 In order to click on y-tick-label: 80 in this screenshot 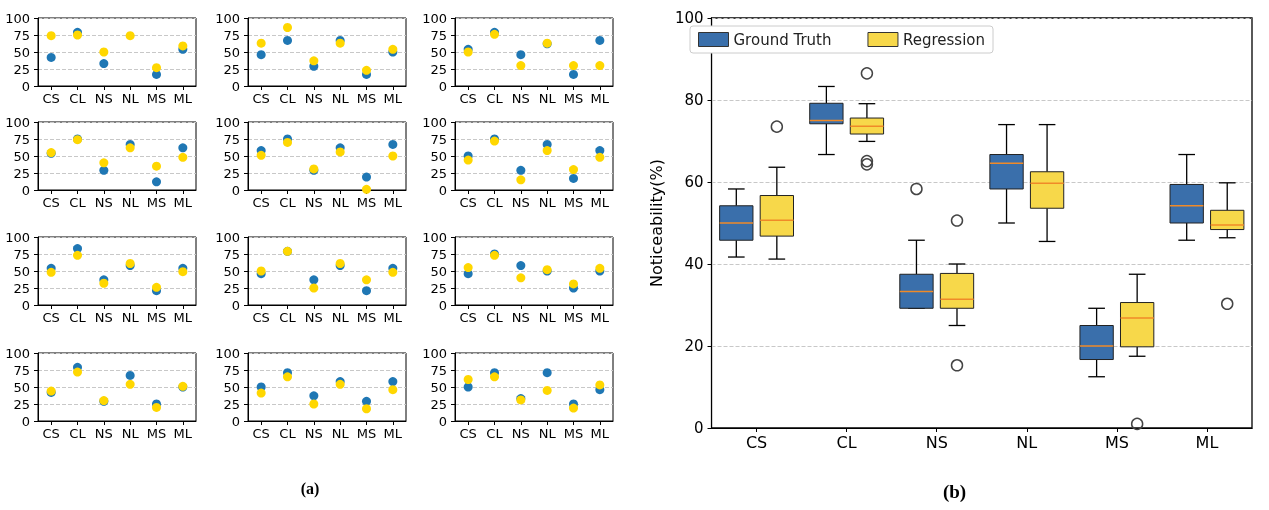, I will do `click(694, 100)`.